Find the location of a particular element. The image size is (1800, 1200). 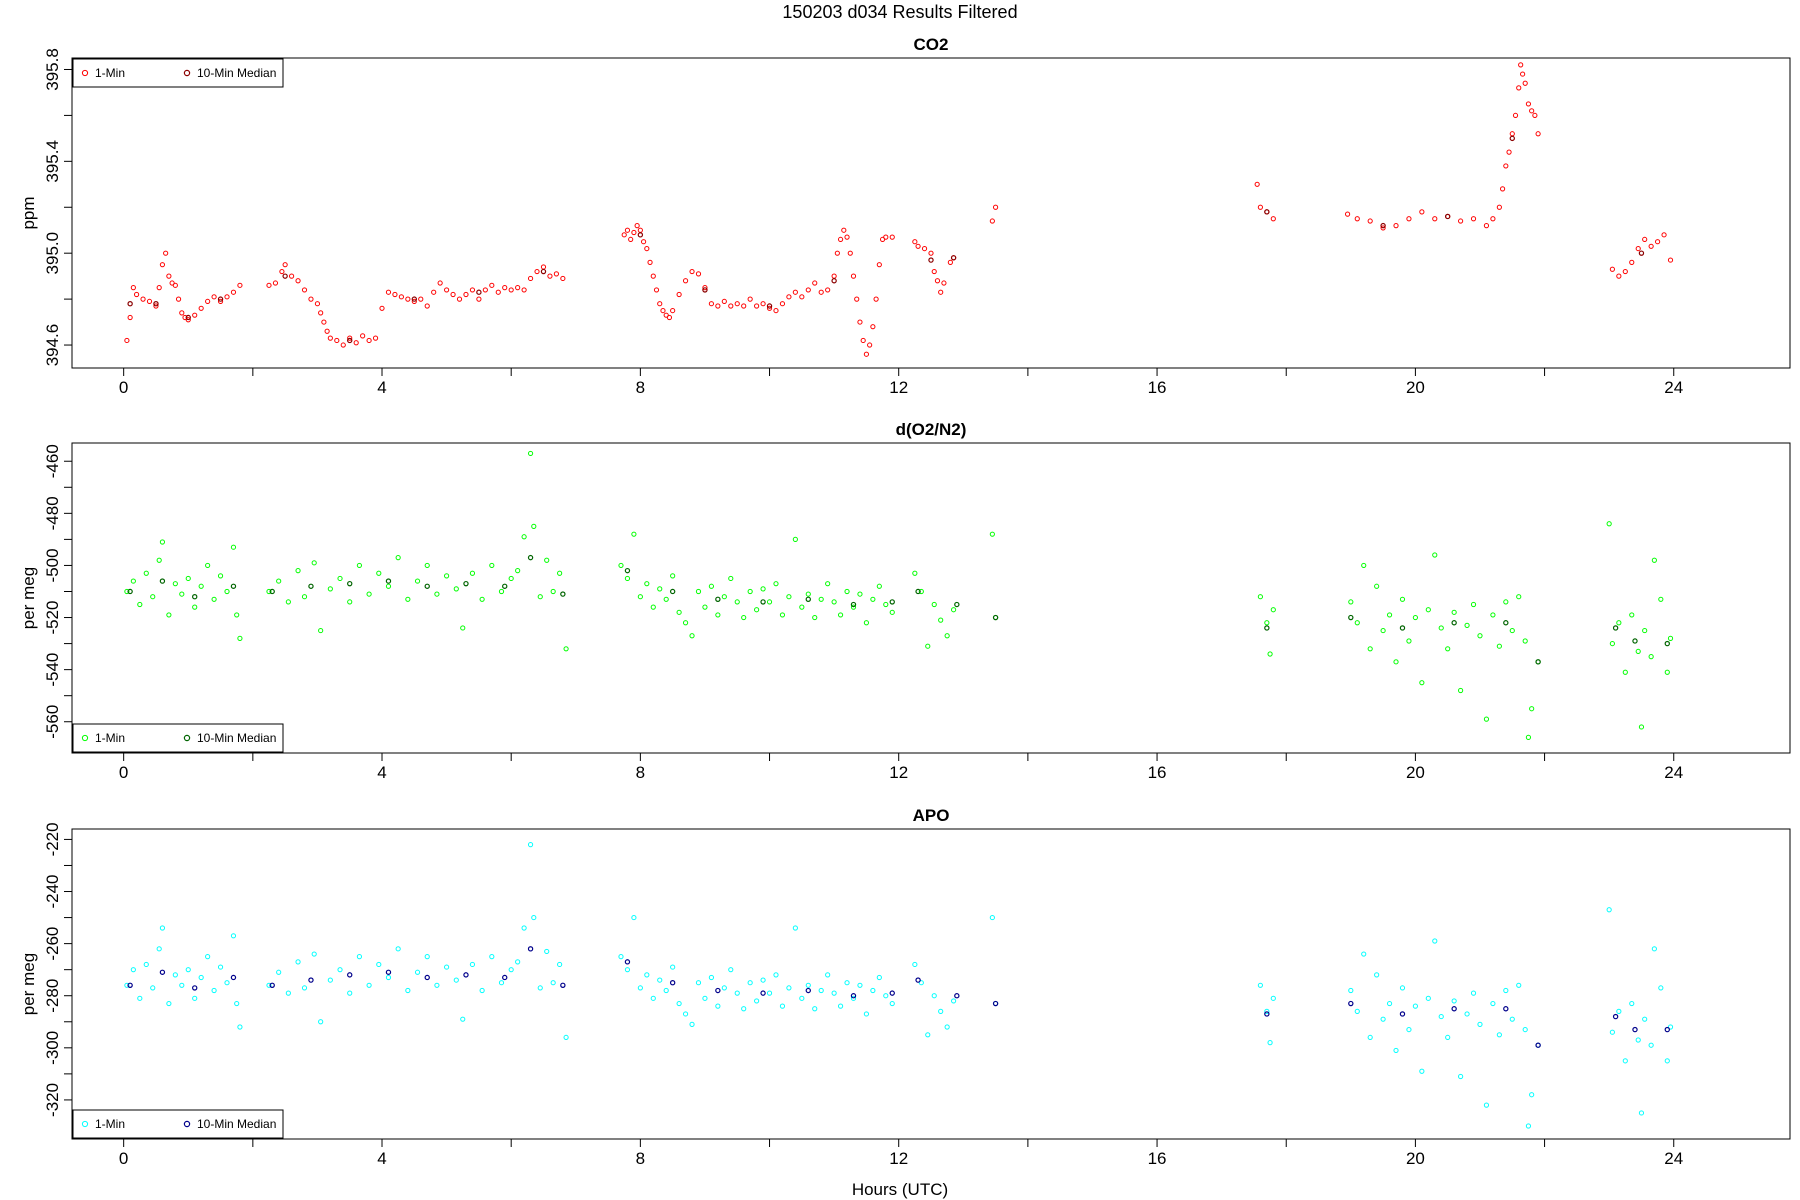

y-tick-label-o2n2: -460 is located at coordinates (52, 461).